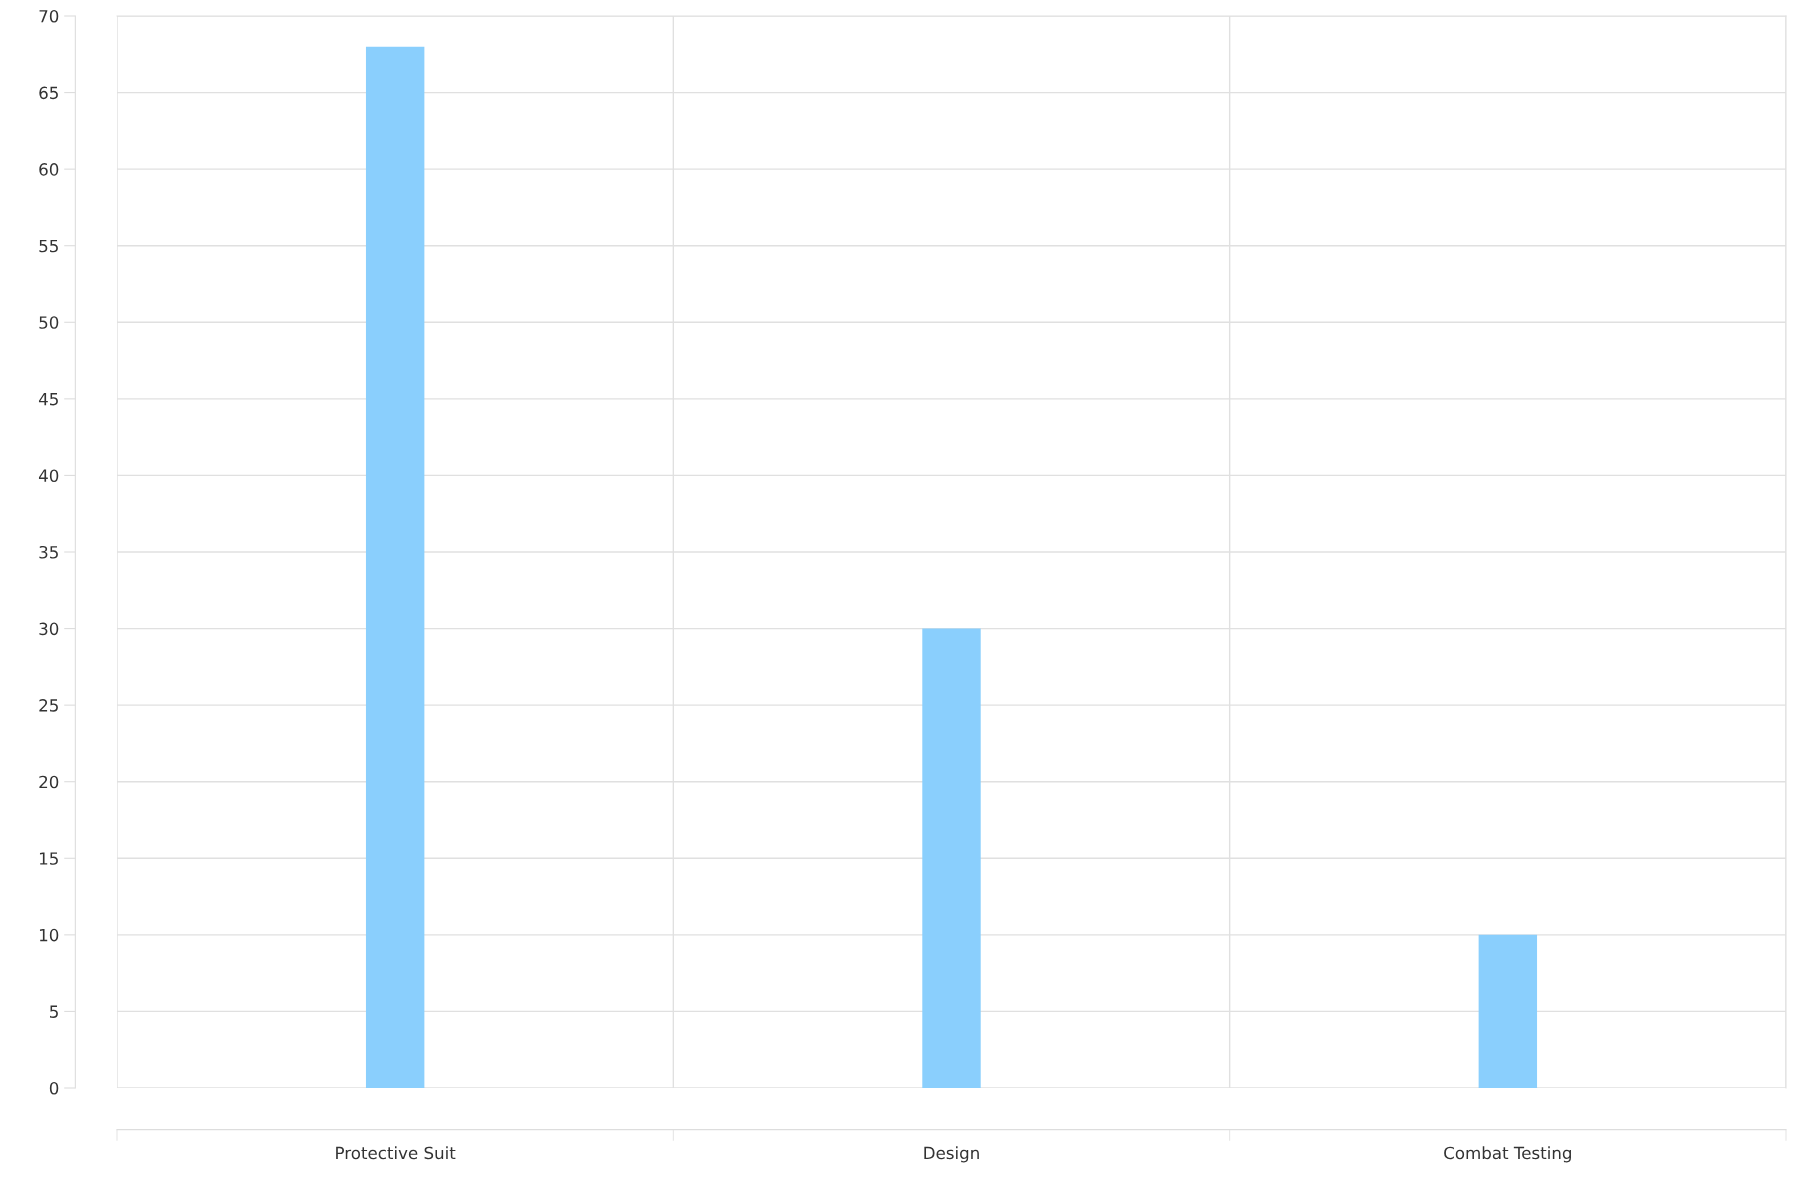 The width and height of the screenshot is (1800, 1200). What do you see at coordinates (48, 399) in the screenshot?
I see `y-tick-label: 45` at bounding box center [48, 399].